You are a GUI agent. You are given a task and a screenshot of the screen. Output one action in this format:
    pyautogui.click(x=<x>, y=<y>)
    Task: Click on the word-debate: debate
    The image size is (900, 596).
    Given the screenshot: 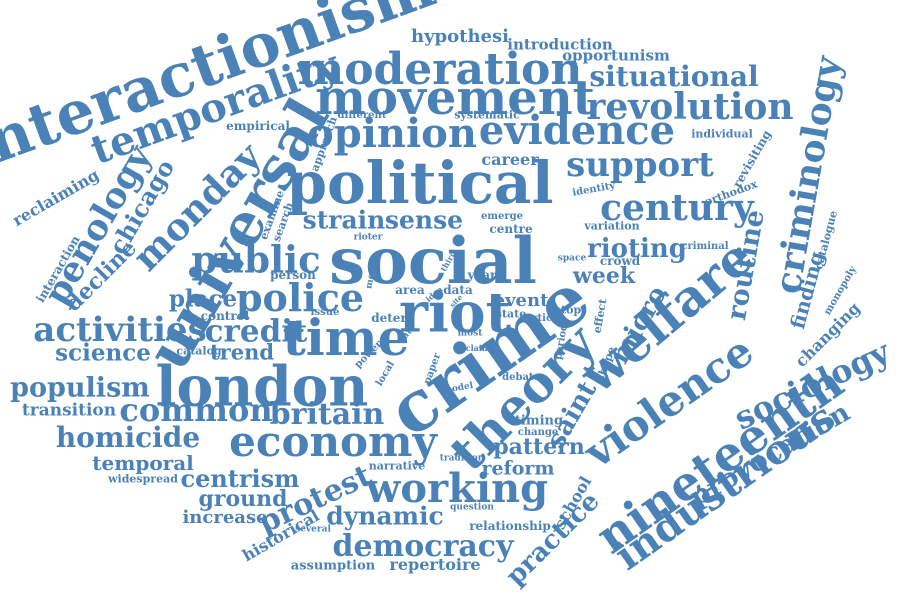 What is the action you would take?
    pyautogui.click(x=521, y=377)
    